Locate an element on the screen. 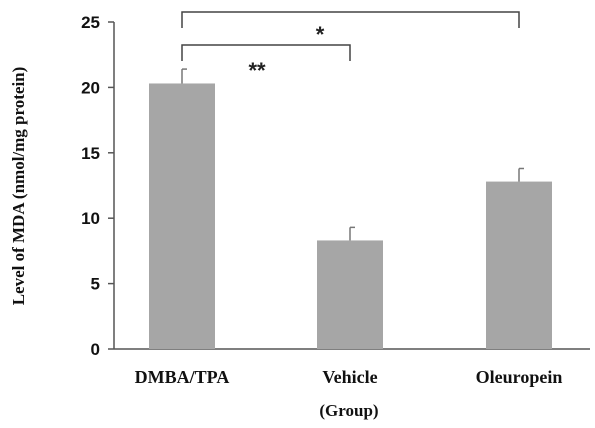 The height and width of the screenshot is (428, 595). y-axis-title: Level of MDA (nmol/mg protein) is located at coordinates (18, 186).